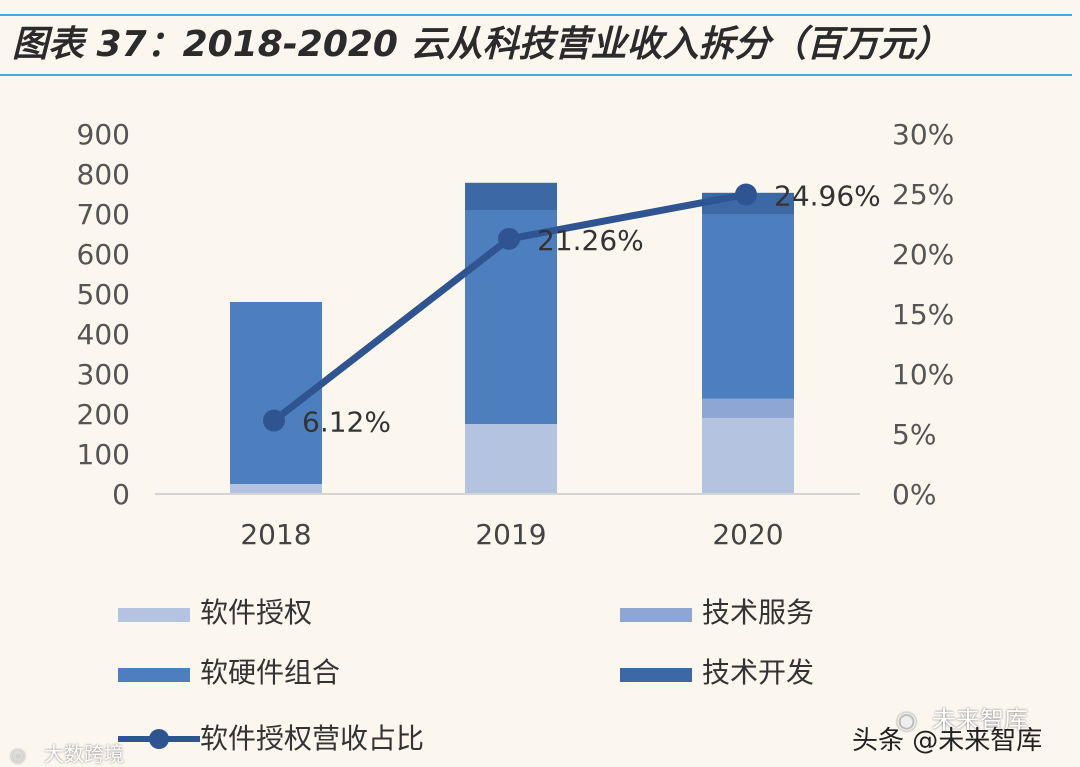 This screenshot has height=767, width=1080. Describe the element at coordinates (121, 494) in the screenshot. I see `y-left-tick-0: 0` at that location.